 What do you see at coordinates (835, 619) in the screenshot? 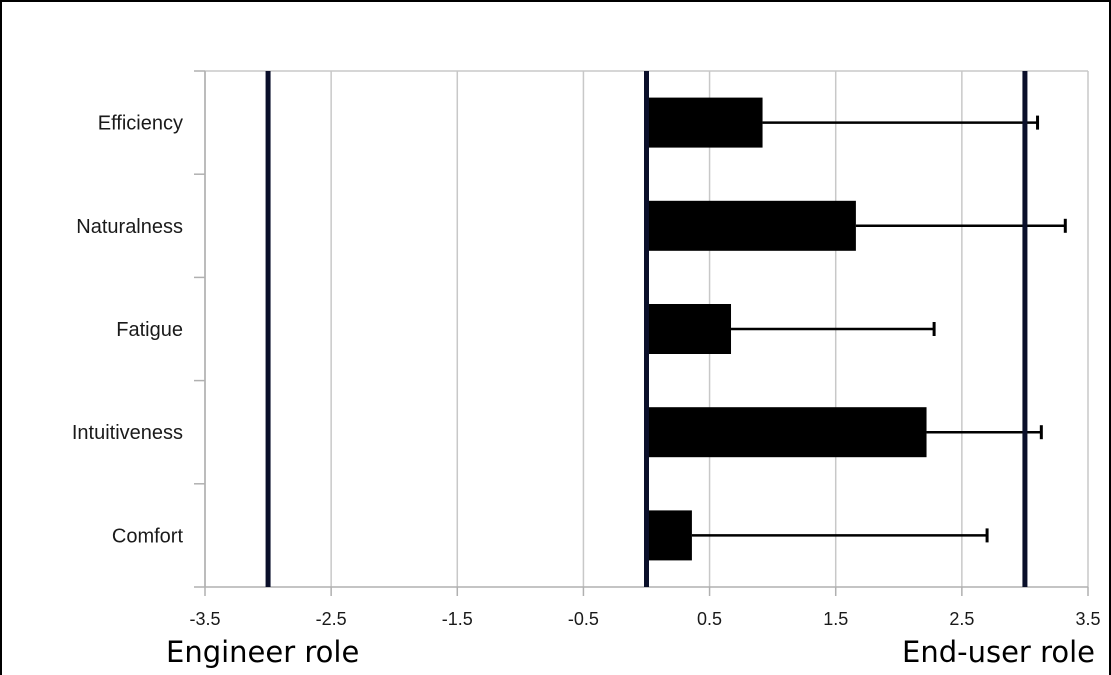
I see `x-tick-label-5: 1.5` at bounding box center [835, 619].